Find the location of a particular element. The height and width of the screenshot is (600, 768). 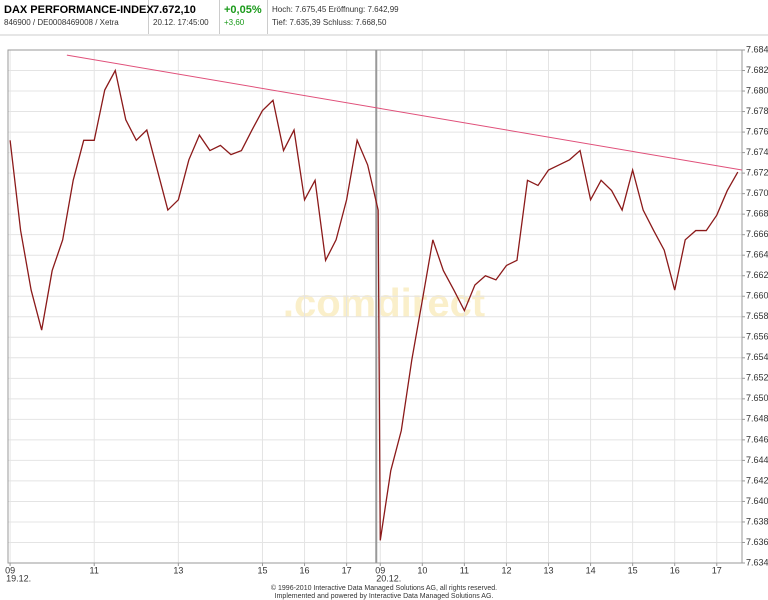

date-label: 19.12. is located at coordinates (18, 578).